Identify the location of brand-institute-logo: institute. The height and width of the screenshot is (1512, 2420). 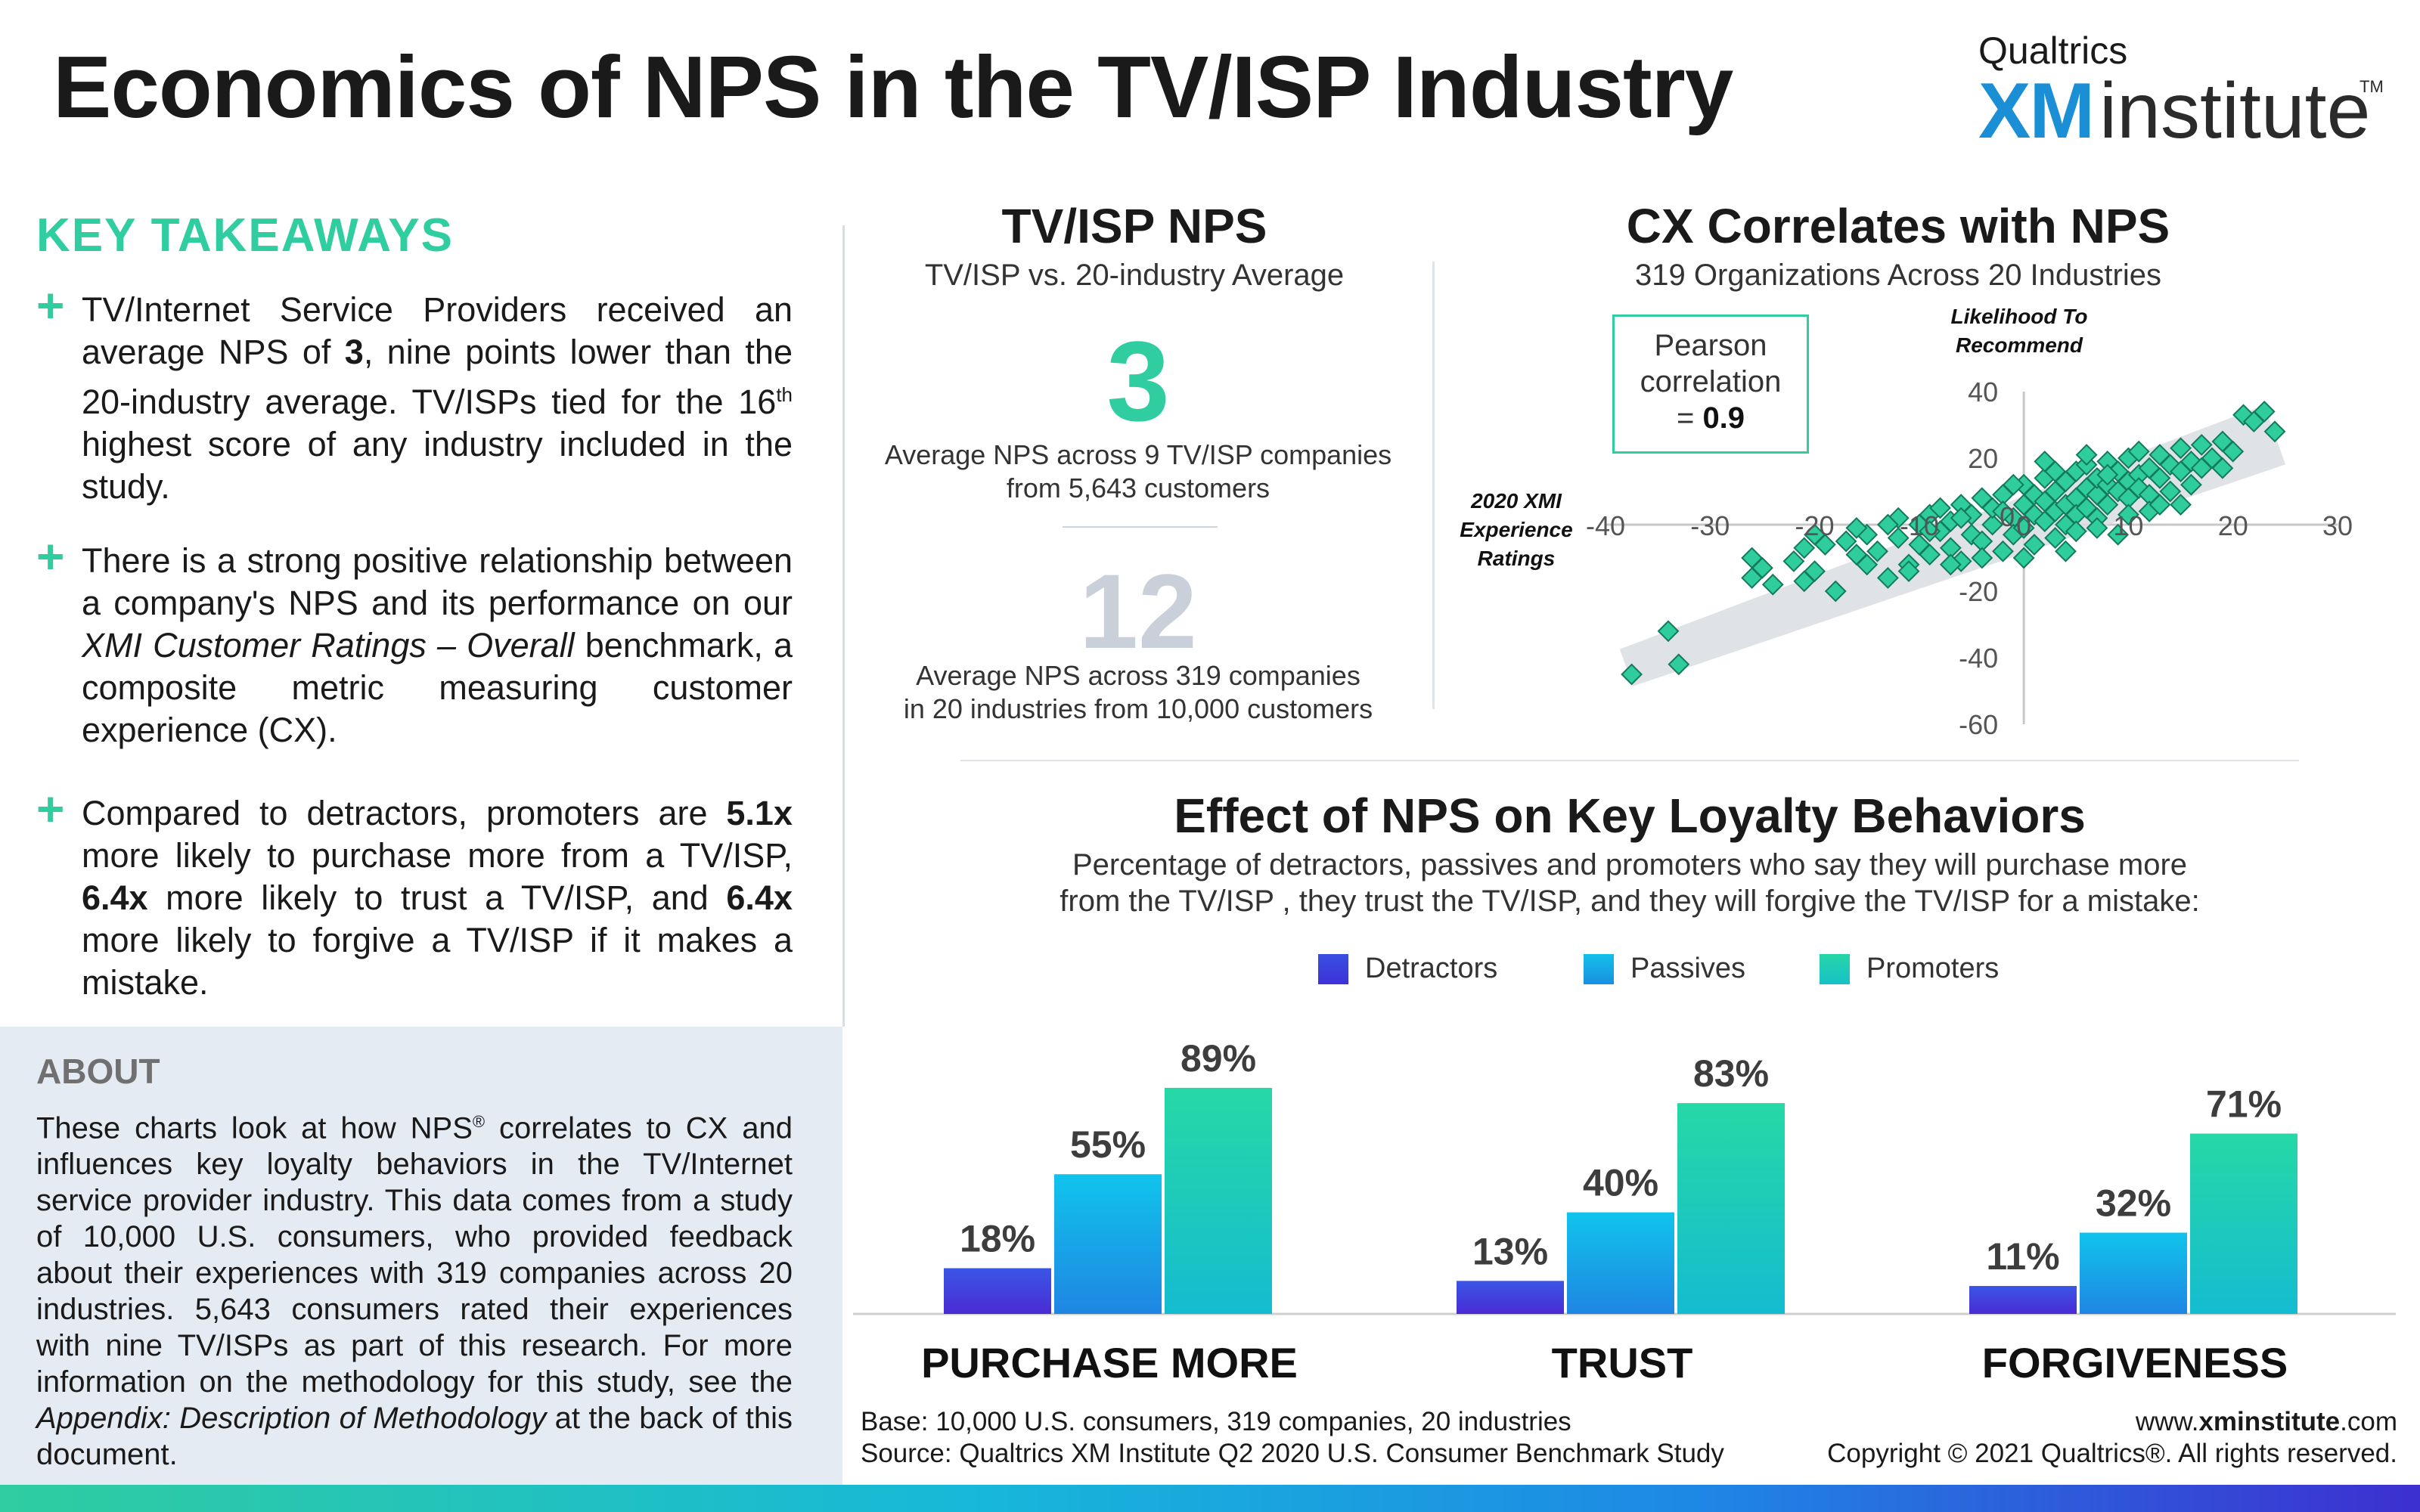
(2235, 111).